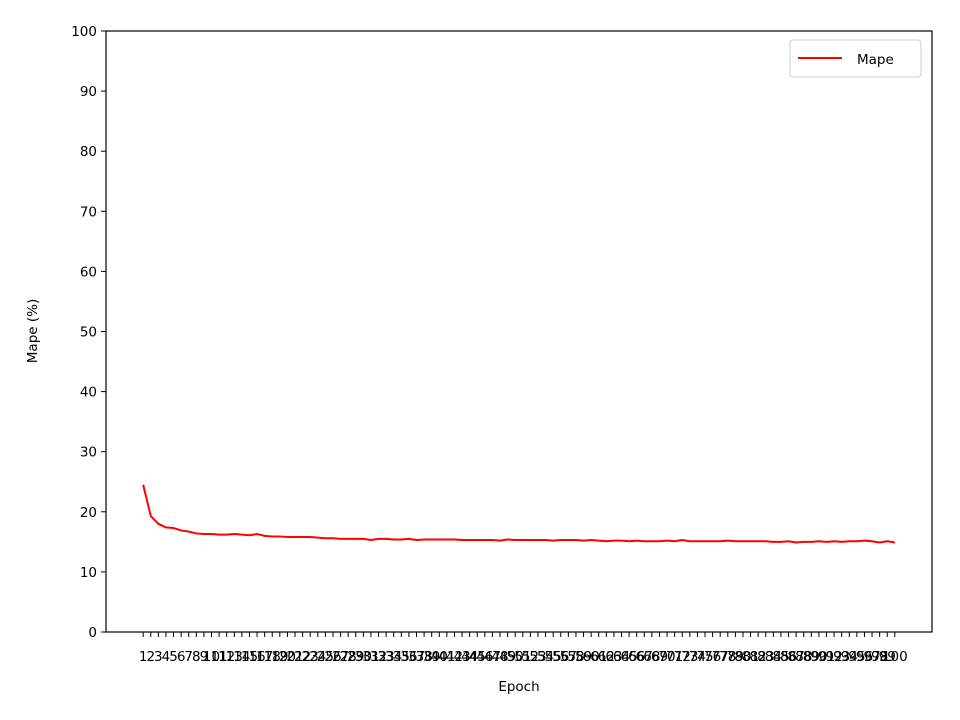 Image resolution: width=960 pixels, height=720 pixels. What do you see at coordinates (325, 657) in the screenshot?
I see `x-tick-label: 25` at bounding box center [325, 657].